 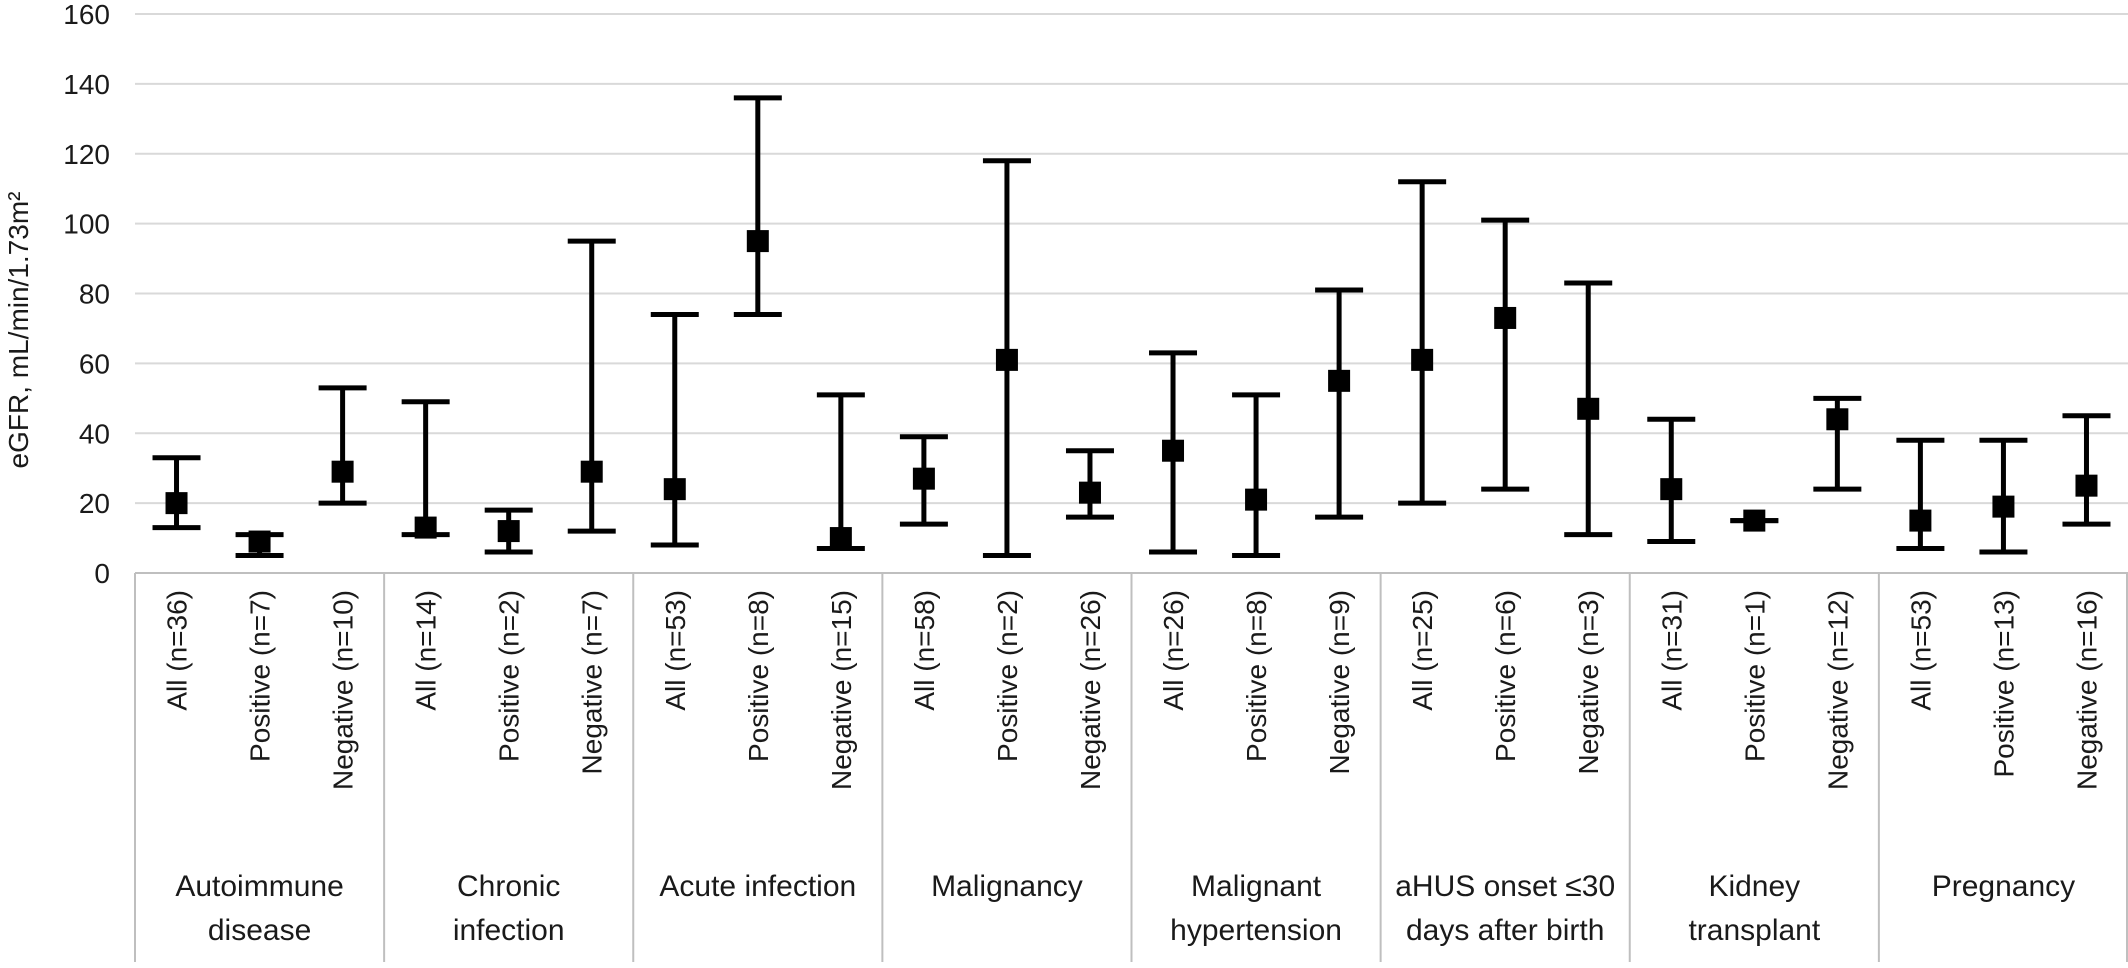 What do you see at coordinates (2003, 886) in the screenshot?
I see `group-label: Pregnancy` at bounding box center [2003, 886].